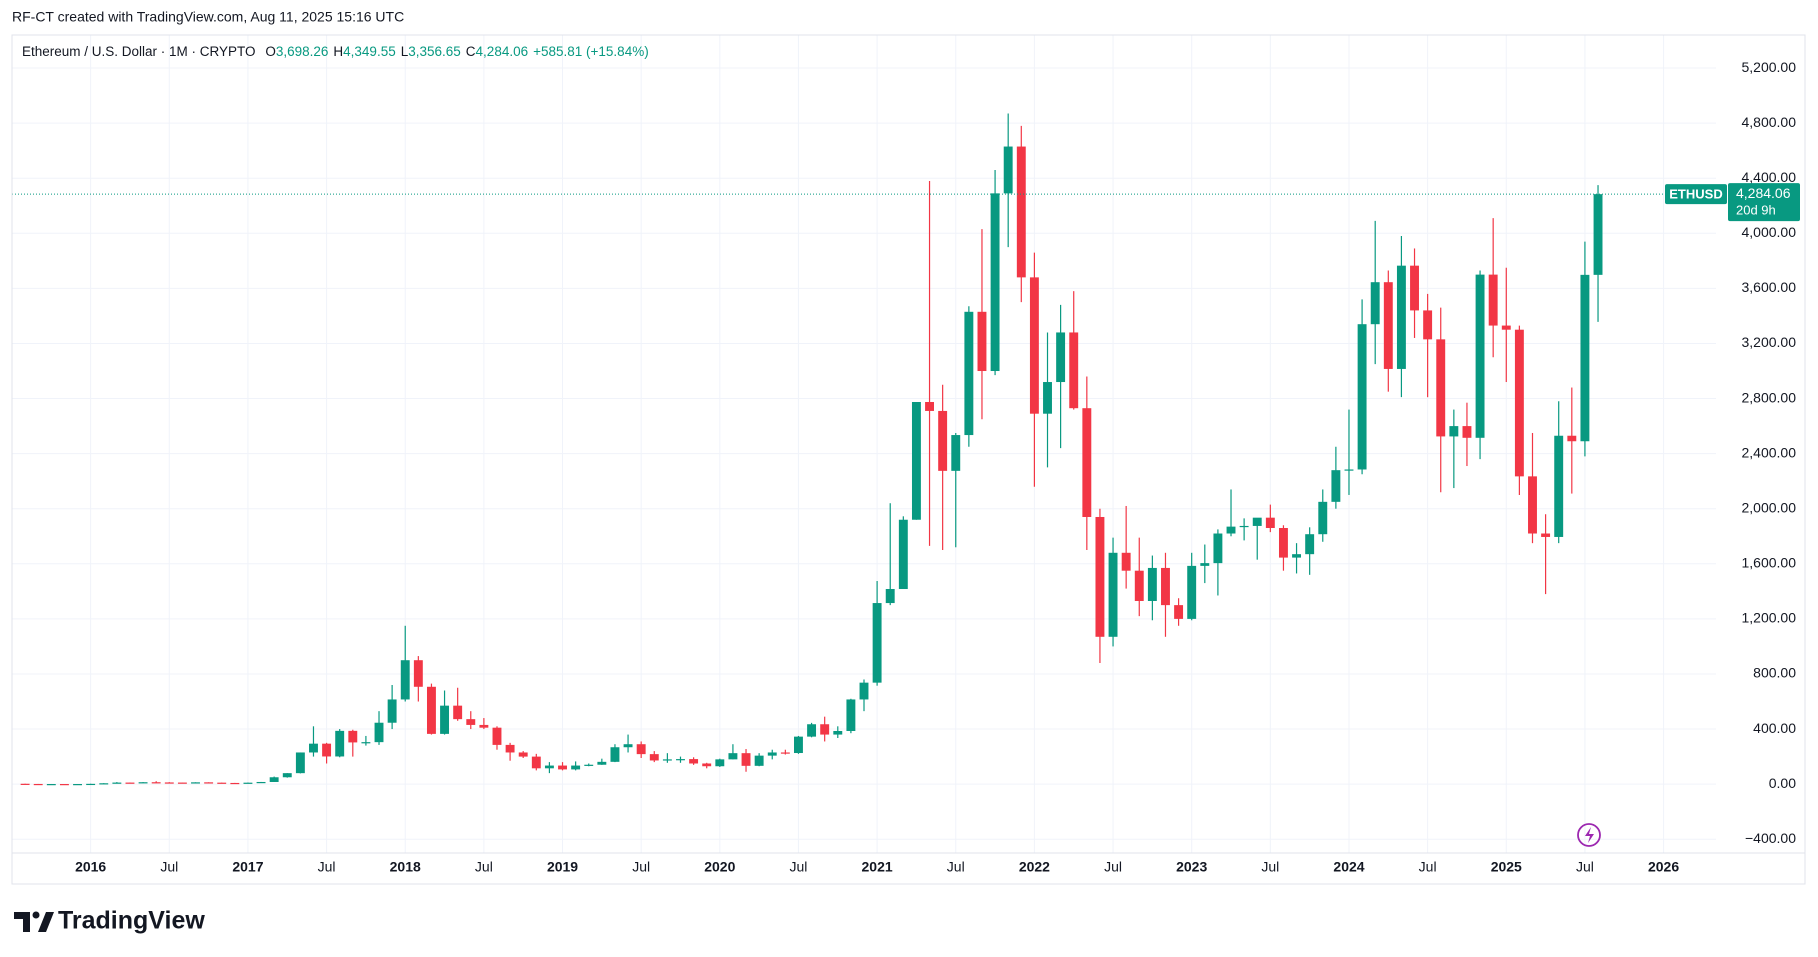 The height and width of the screenshot is (957, 1818). What do you see at coordinates (1764, 202) in the screenshot?
I see `price-badge` at bounding box center [1764, 202].